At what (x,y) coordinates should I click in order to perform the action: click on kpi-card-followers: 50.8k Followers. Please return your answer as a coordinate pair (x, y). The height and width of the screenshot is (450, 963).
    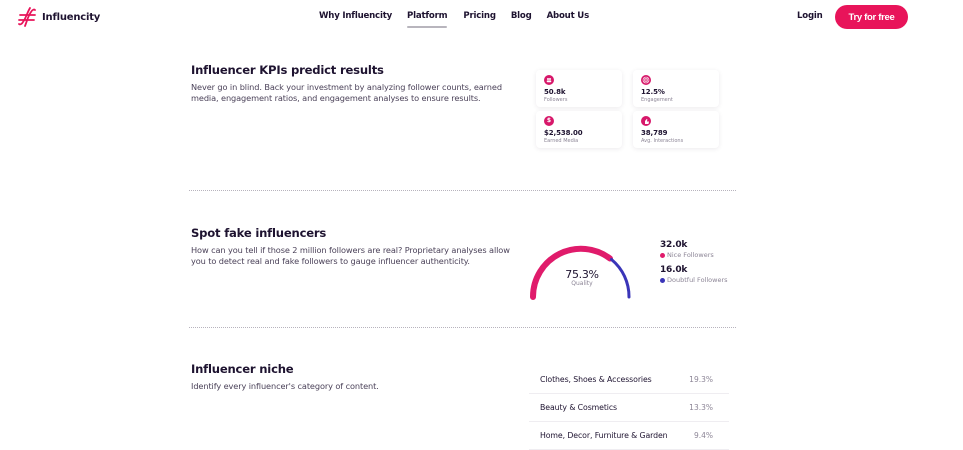
    Looking at the image, I should click on (579, 88).